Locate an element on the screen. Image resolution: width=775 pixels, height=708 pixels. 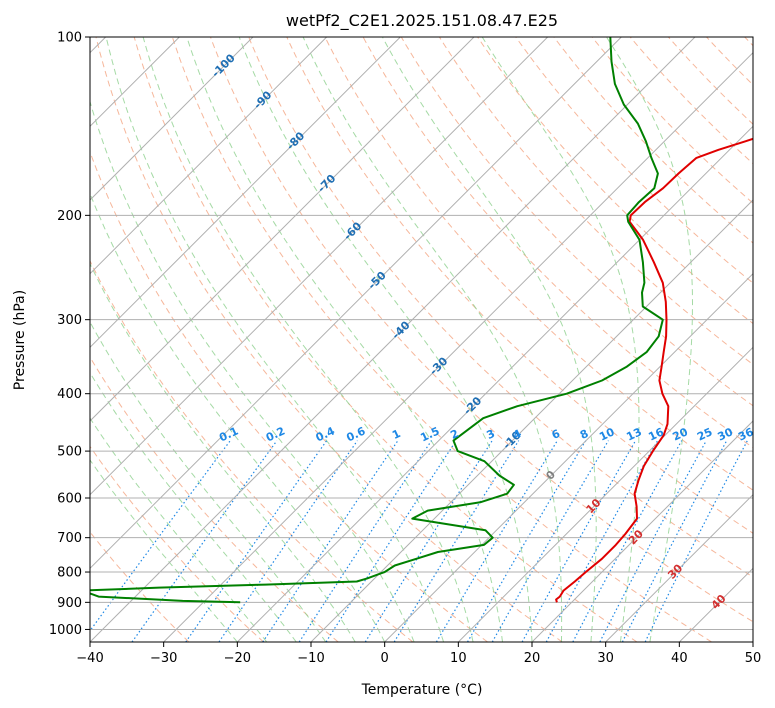
y-tick-label: 600 is located at coordinates (69, 499).